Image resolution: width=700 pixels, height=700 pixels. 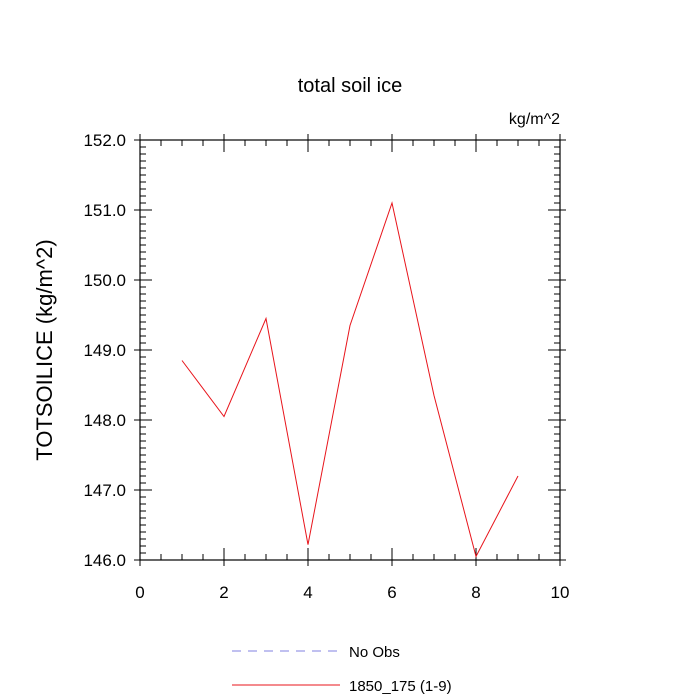 I want to click on x-tick-label: 4, so click(x=307, y=592).